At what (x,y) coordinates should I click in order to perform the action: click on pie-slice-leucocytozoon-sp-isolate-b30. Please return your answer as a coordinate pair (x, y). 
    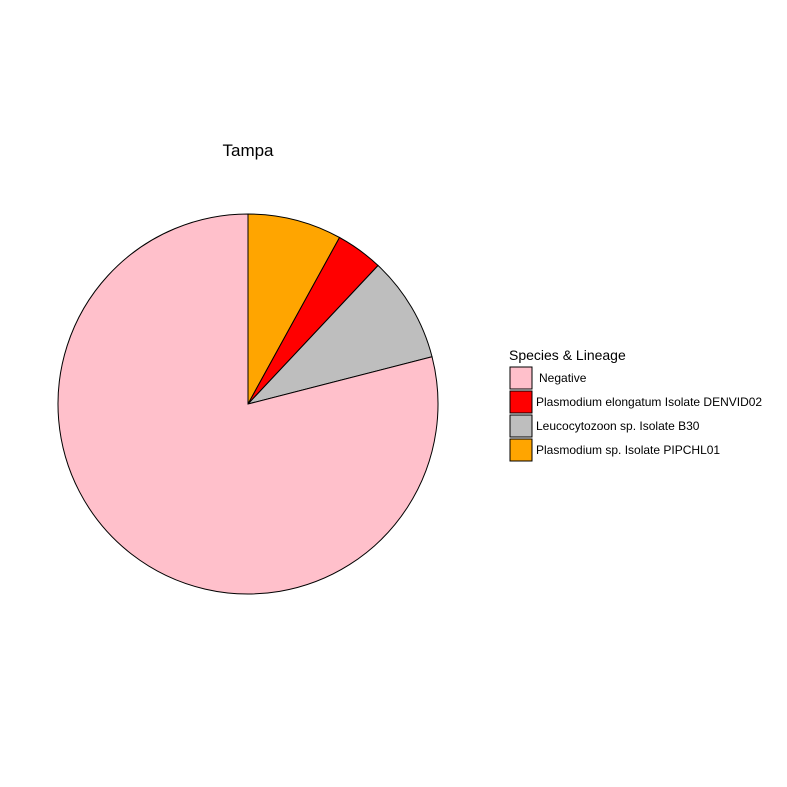
    Looking at the image, I should click on (339, 334).